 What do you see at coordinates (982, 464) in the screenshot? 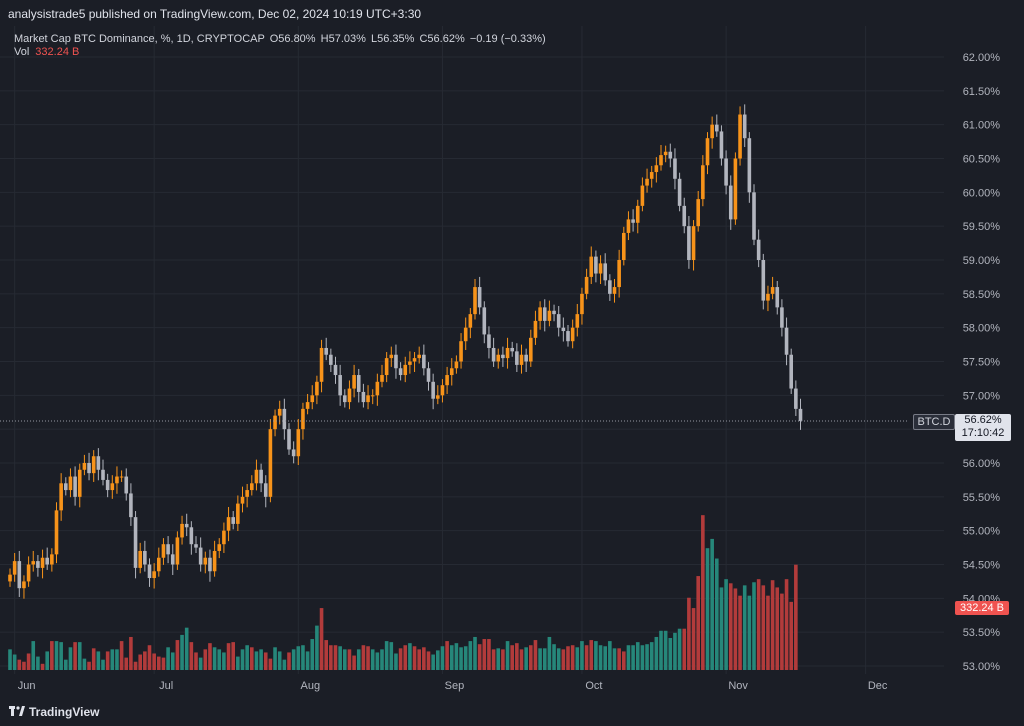
I see `y-tick-label: 56.00%` at bounding box center [982, 464].